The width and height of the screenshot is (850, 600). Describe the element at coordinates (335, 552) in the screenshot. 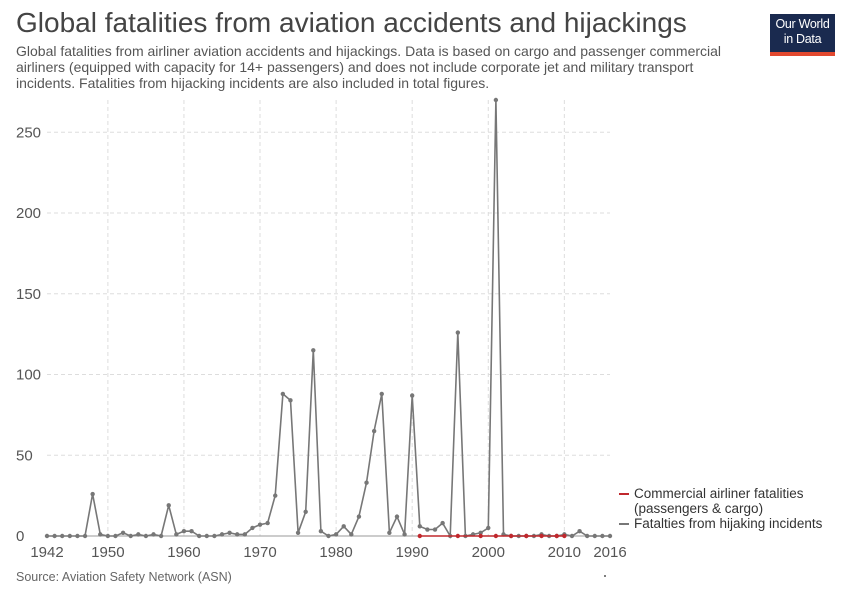

I see `x-tick-label: 1980` at that location.